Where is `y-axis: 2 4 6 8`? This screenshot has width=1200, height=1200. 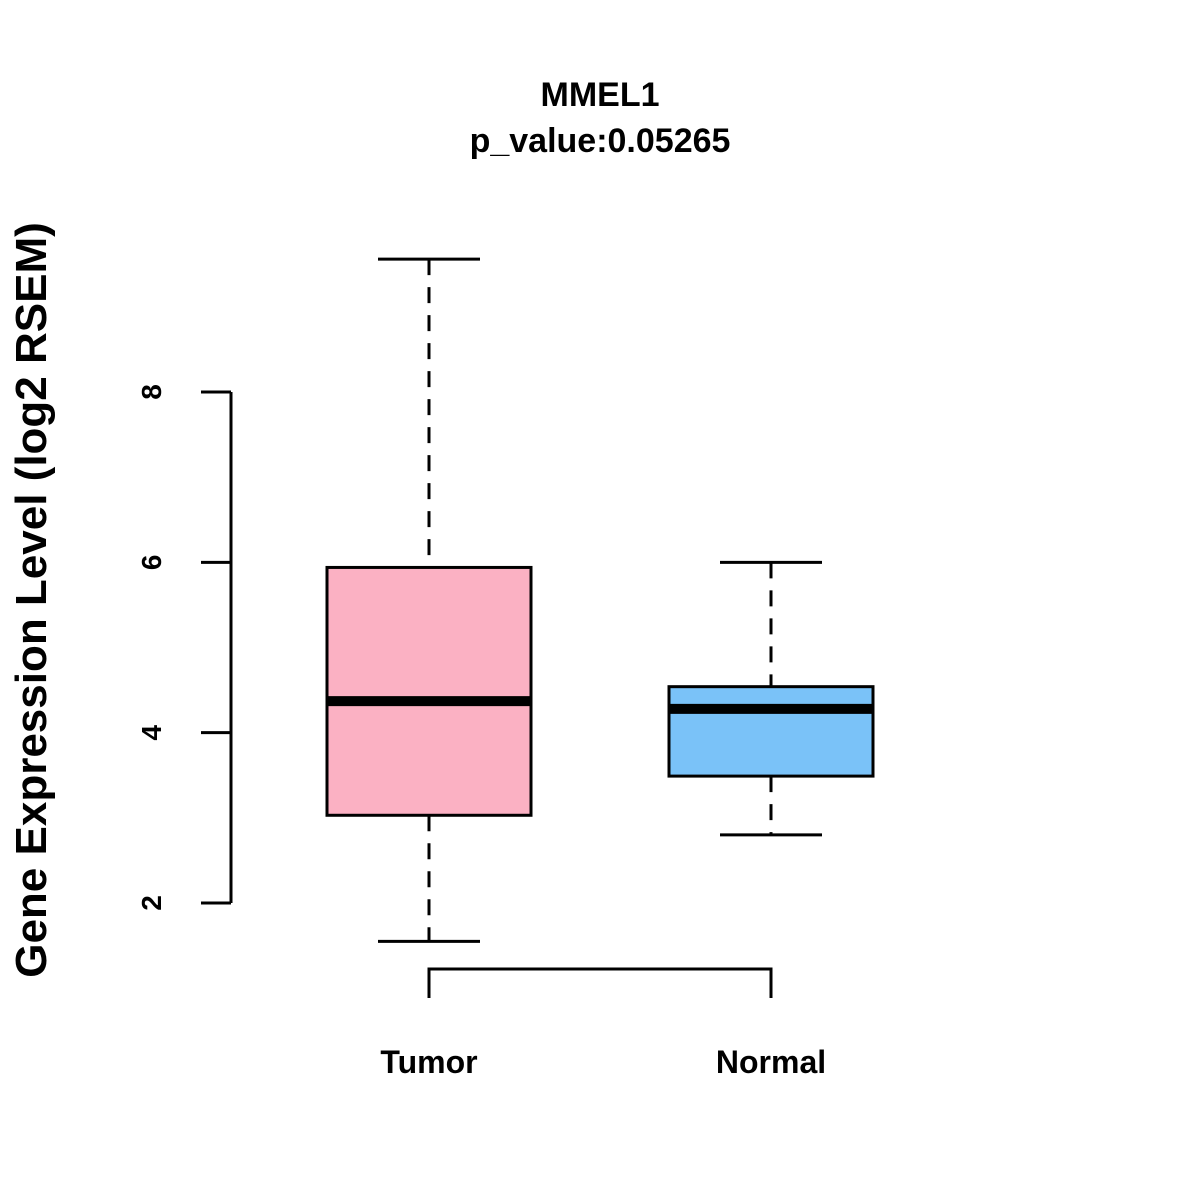 y-axis: 2 4 6 8 is located at coordinates (184, 647).